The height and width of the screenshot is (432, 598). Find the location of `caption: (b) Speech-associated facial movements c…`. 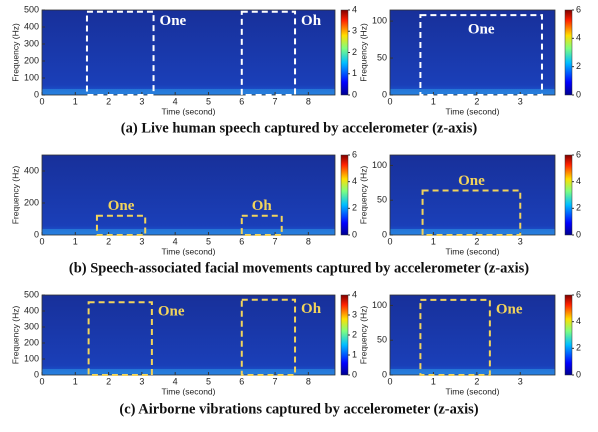

caption: (b) Speech-associated facial movements c… is located at coordinates (299, 268).